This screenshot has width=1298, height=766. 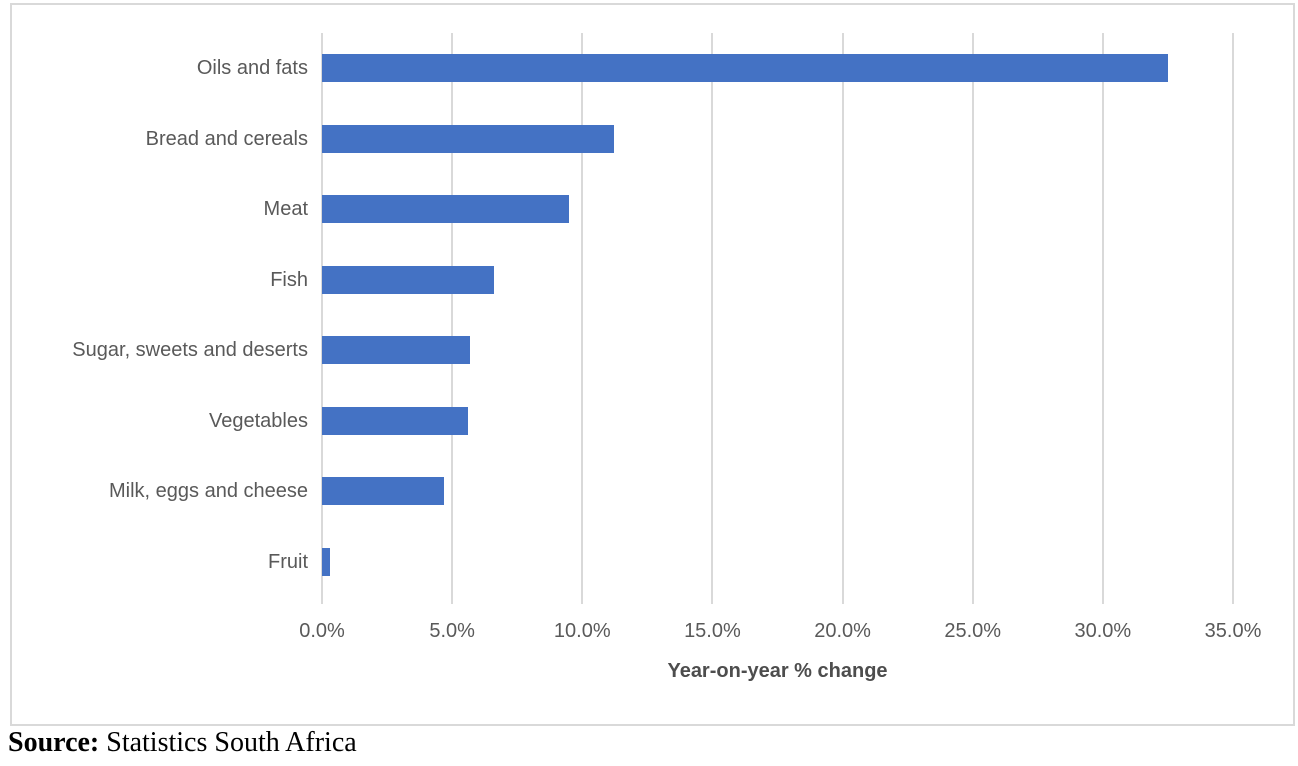 I want to click on x-axis-title: Year-on-year % change, so click(x=777, y=671).